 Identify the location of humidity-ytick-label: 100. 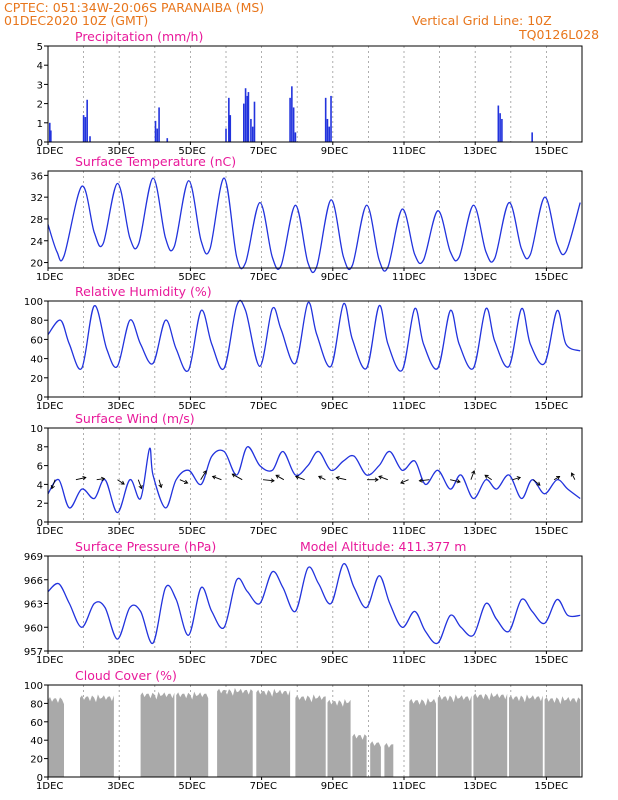
(33, 302).